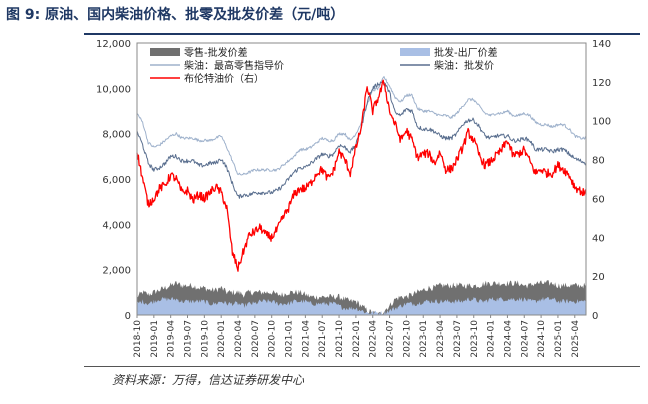 The width and height of the screenshot is (648, 404). Describe the element at coordinates (374, 339) in the screenshot. I see `x-axis-tick-label: 2022-04` at that location.